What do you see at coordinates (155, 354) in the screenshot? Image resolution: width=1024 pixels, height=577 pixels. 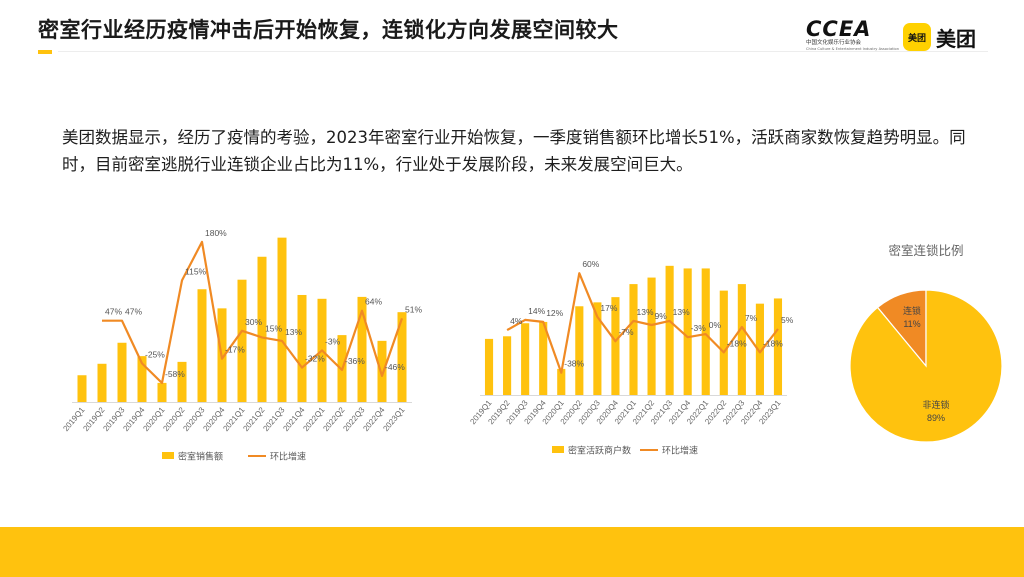 I see `data-label: -25%` at bounding box center [155, 354].